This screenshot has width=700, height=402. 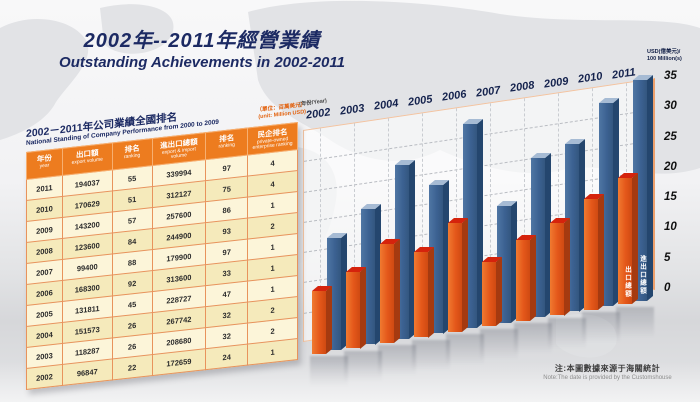 What do you see at coordinates (322, 319) in the screenshot?
I see `export-bar-2002` at bounding box center [322, 319].